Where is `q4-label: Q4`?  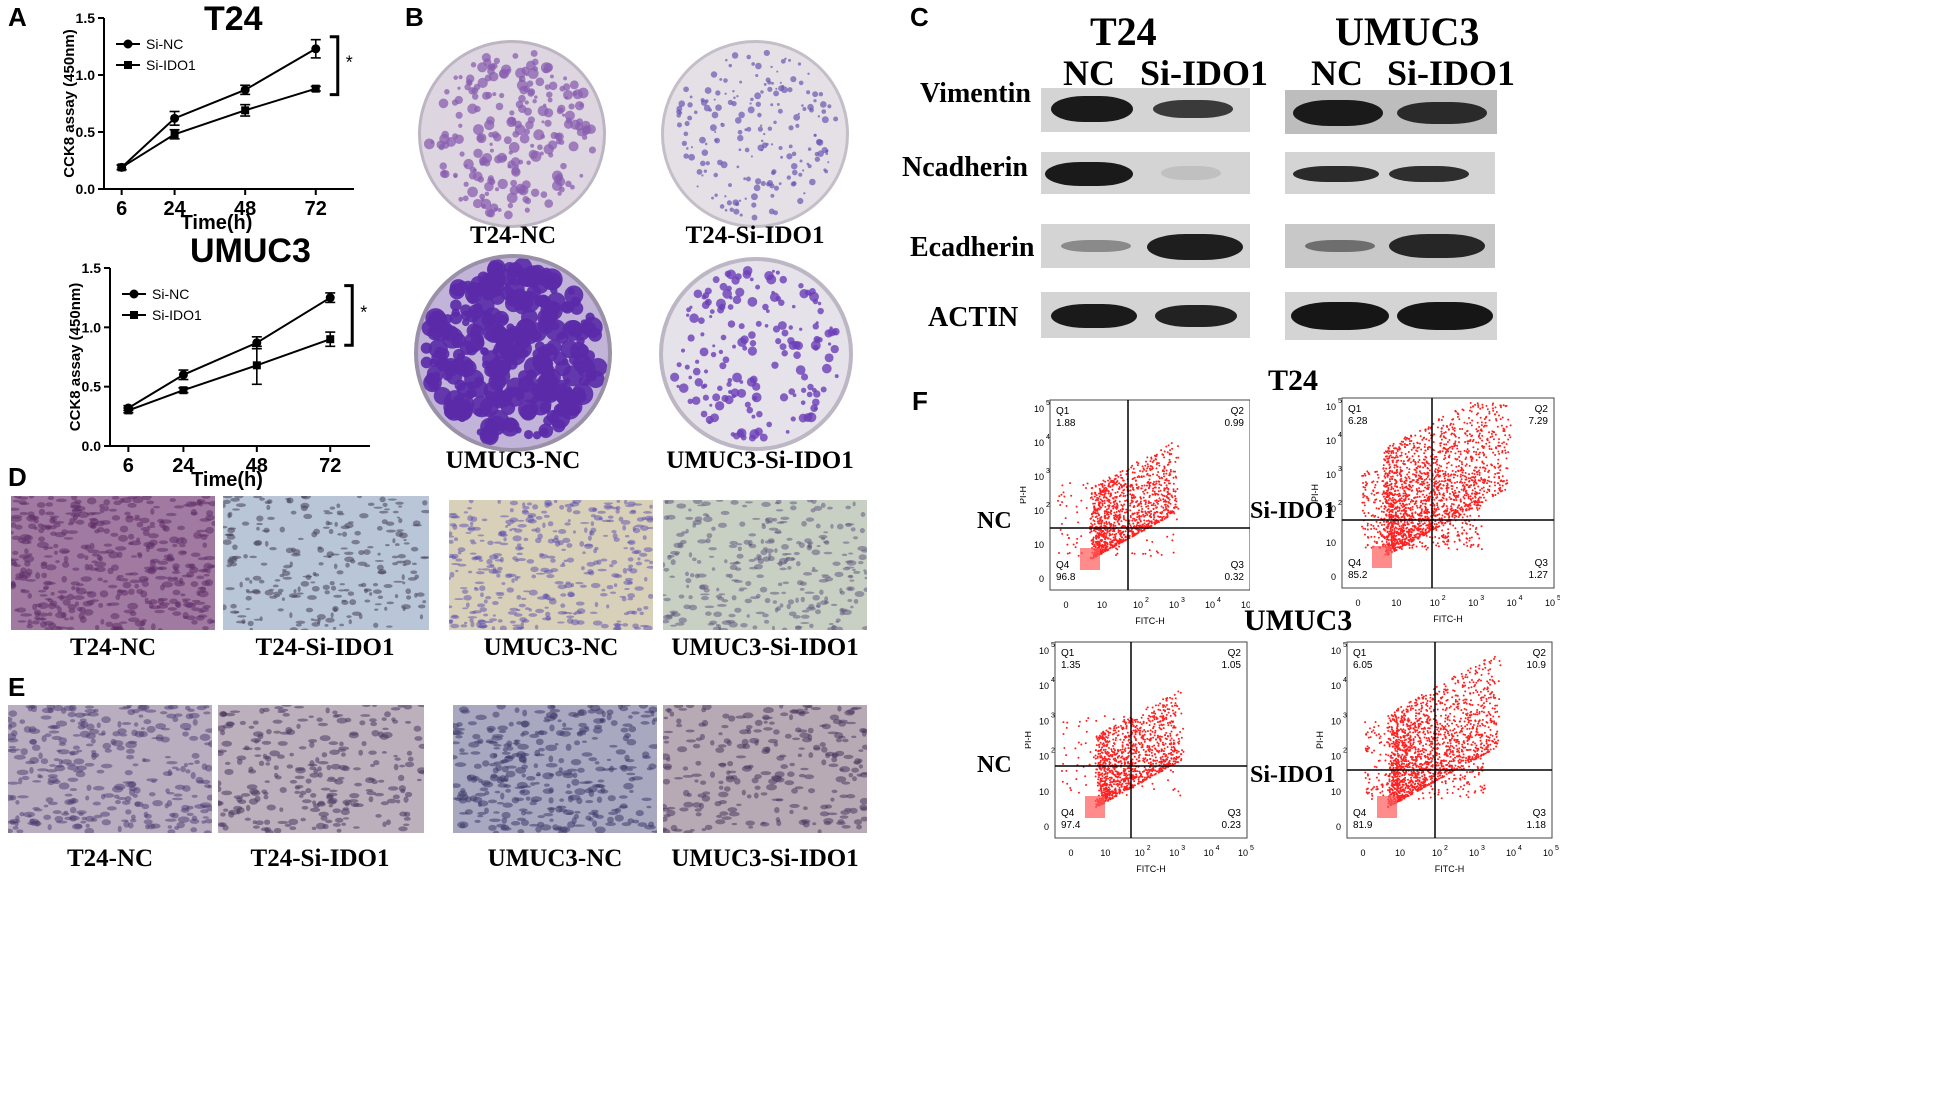
q4-label: Q4 is located at coordinates (1360, 813).